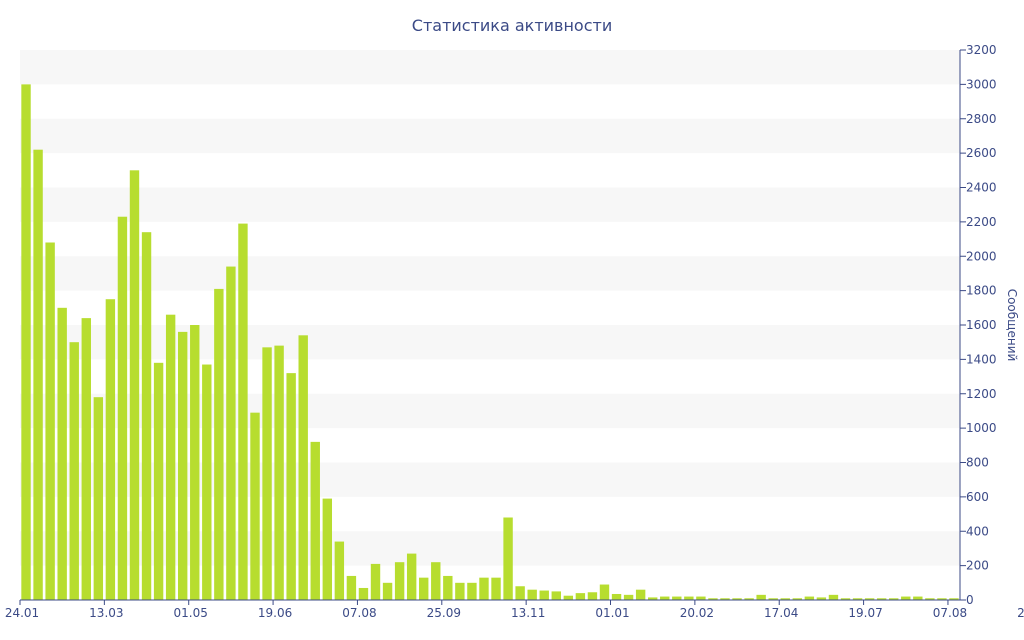 The width and height of the screenshot is (1024, 640). Describe the element at coordinates (981, 291) in the screenshot. I see `y-tick-label: 1800` at that location.